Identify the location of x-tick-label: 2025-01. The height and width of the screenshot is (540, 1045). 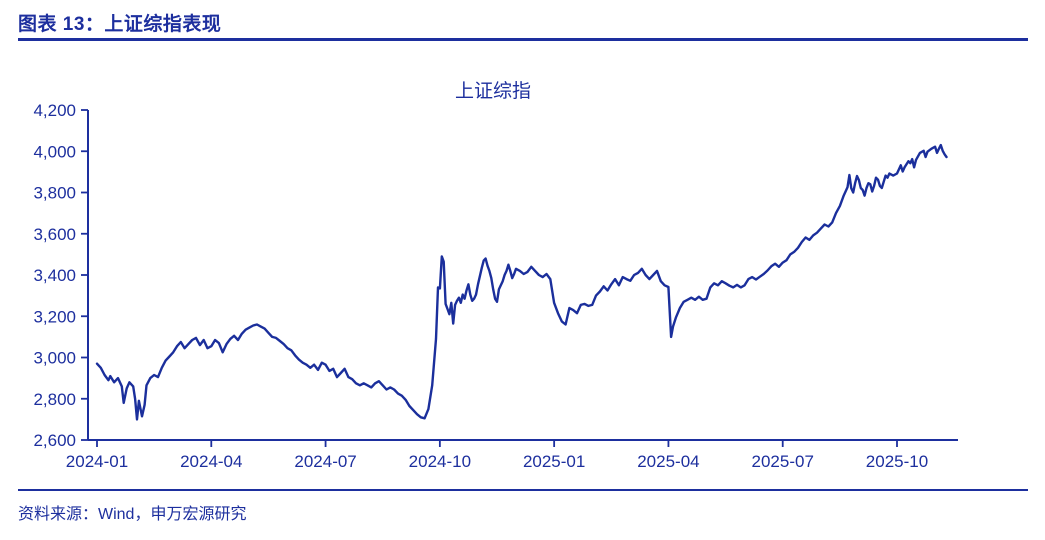
(554, 461).